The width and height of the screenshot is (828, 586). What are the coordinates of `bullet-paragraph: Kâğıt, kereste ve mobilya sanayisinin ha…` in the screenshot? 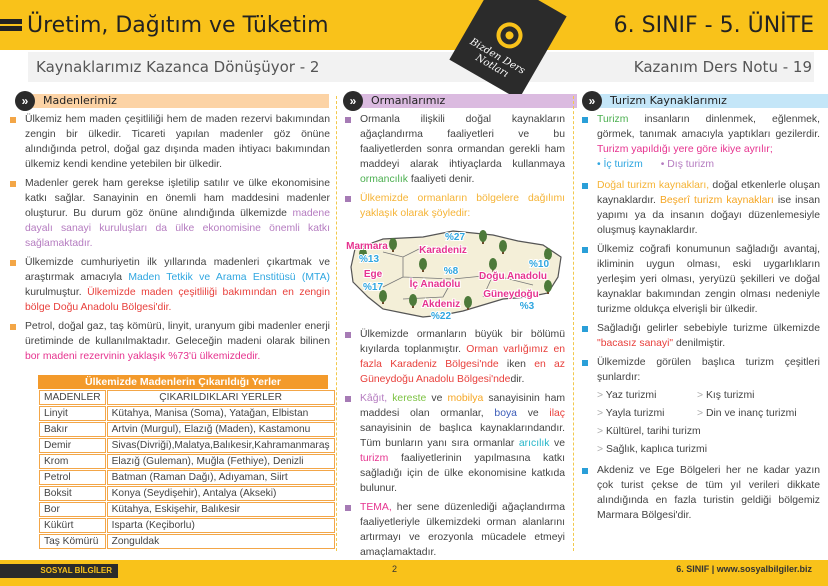 It's located at (454, 443).